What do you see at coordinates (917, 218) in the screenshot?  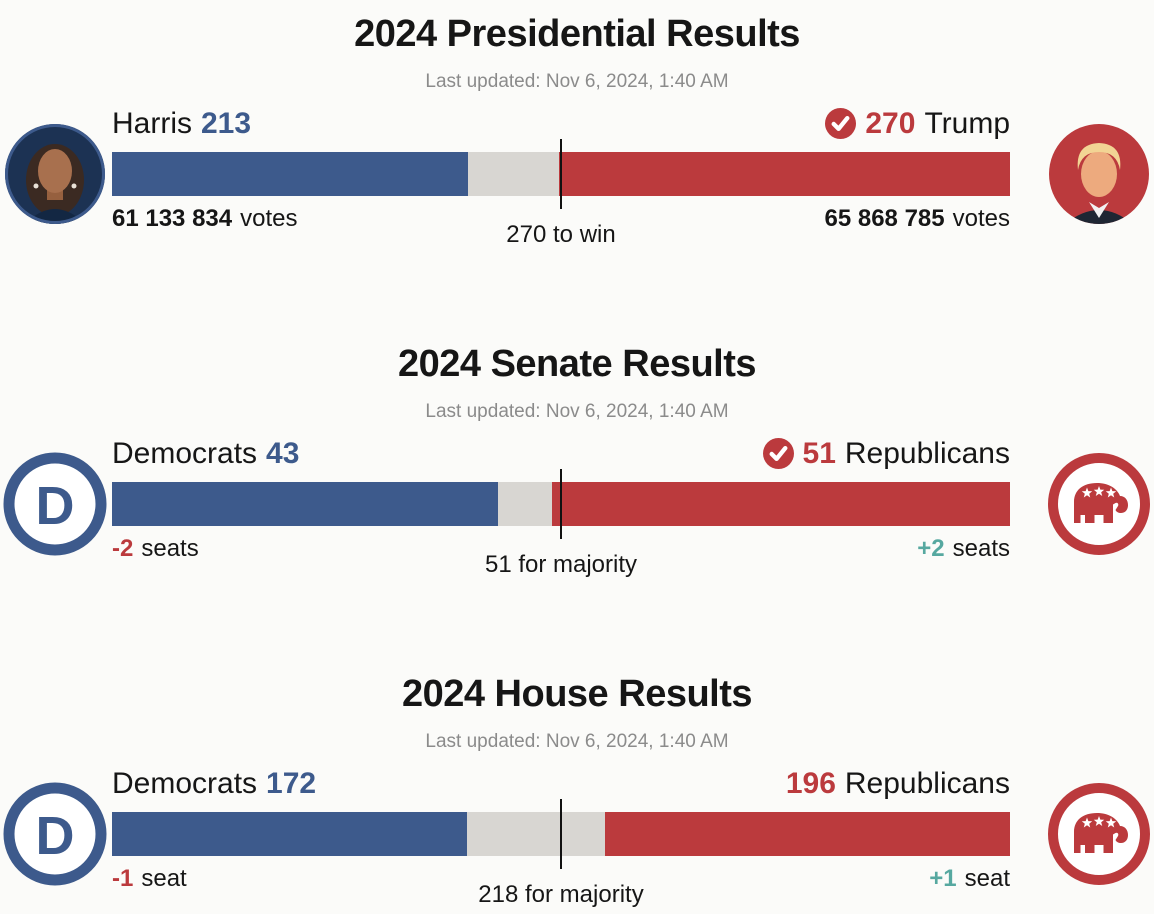 I see `trump-votes: 65 868 785 votes` at bounding box center [917, 218].